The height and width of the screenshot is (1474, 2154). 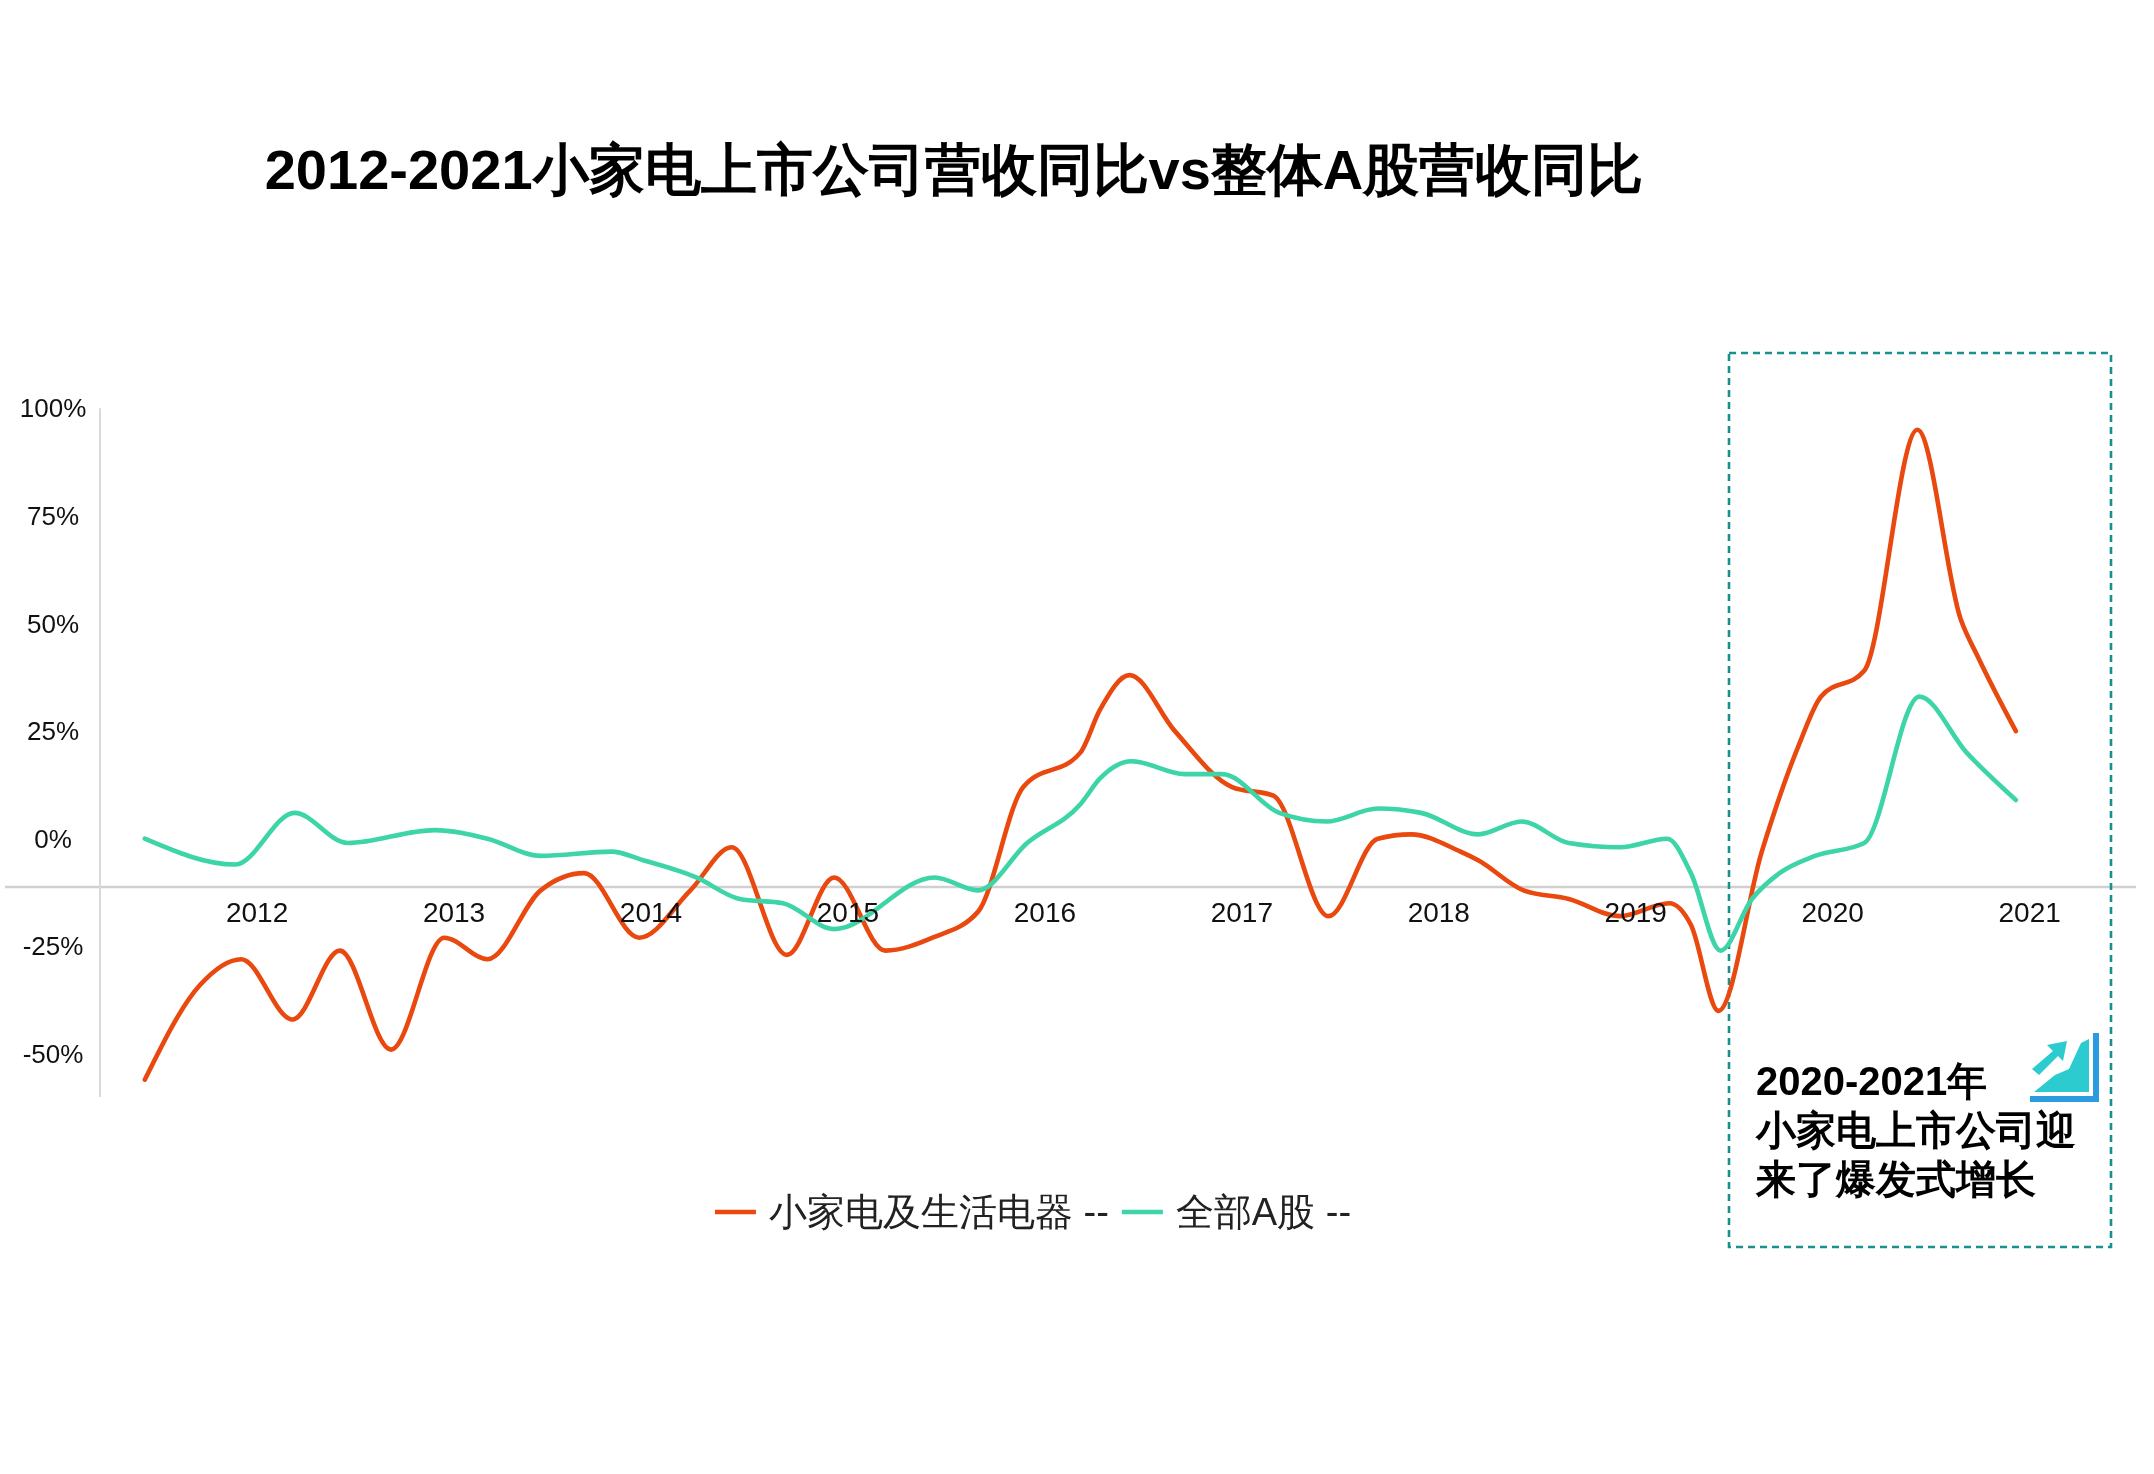 I want to click on title: 2012-2021小家电上市公司营收同比vs整体A股营收同比, so click(x=954, y=169).